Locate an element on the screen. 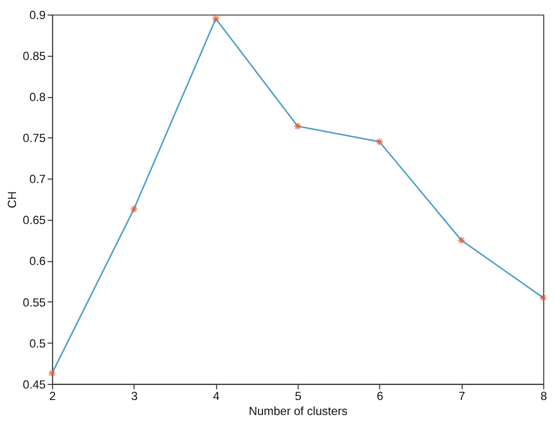 Image resolution: width=555 pixels, height=430 pixels. y-tick-label: 0.85 is located at coordinates (34, 57).